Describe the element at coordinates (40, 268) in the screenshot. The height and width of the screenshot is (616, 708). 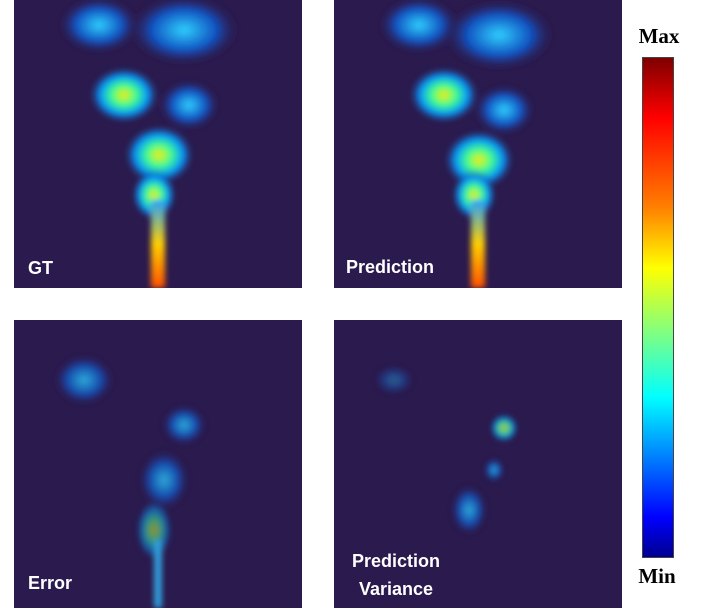
I see `panel-label: GT` at that location.